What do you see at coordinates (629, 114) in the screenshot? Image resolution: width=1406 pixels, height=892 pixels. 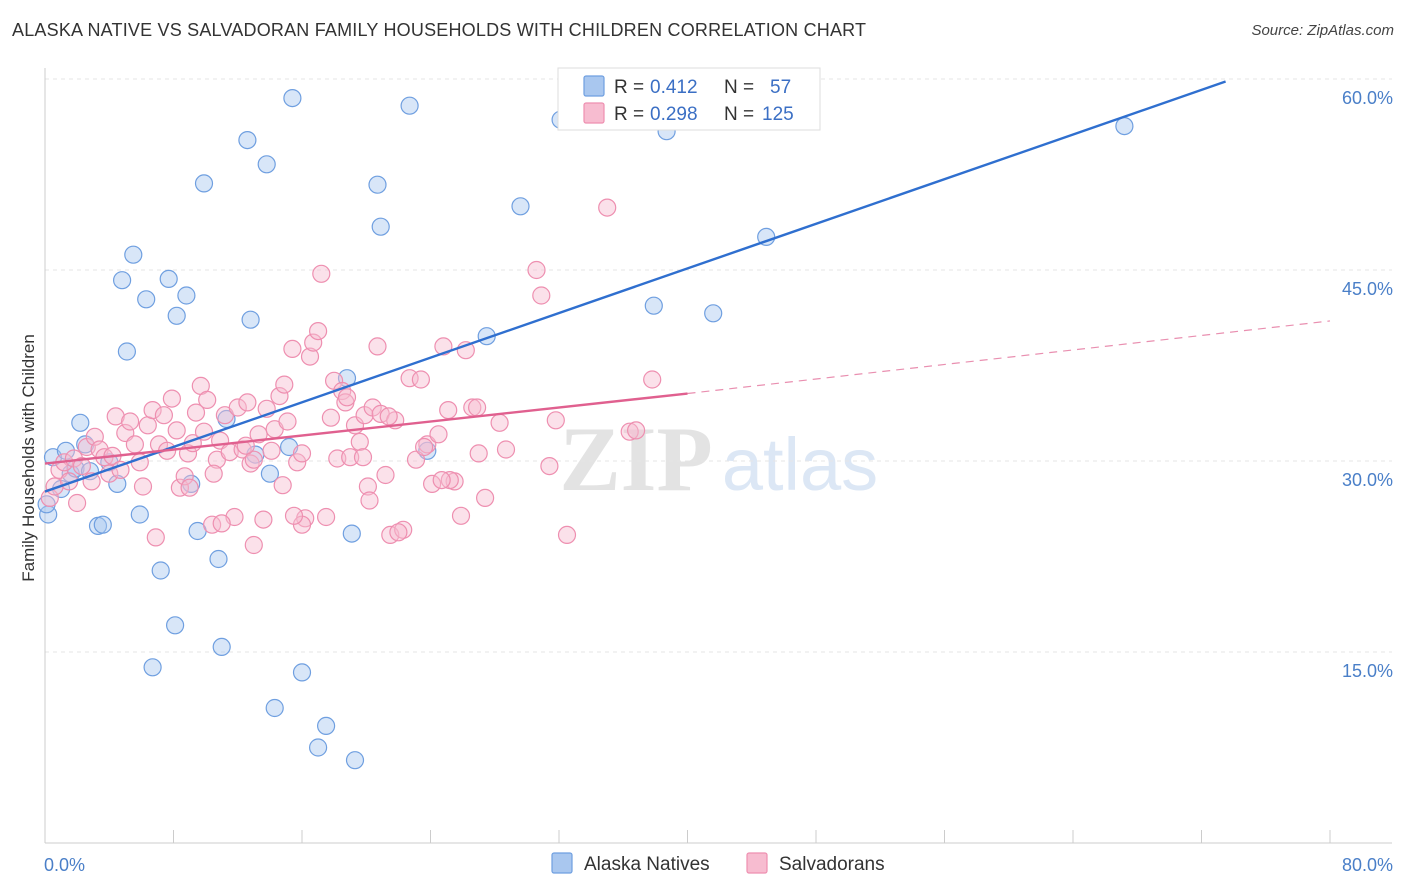 I see `legend-r-label-salvadoran: R =` at bounding box center [629, 114].